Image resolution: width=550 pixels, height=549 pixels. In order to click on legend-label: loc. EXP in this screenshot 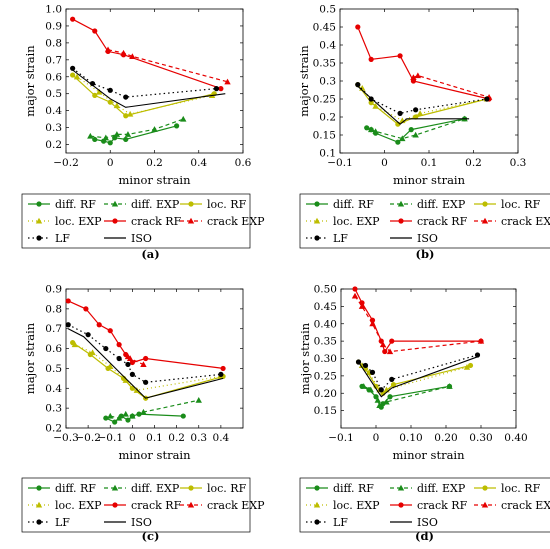, I will do `click(356, 221)`.